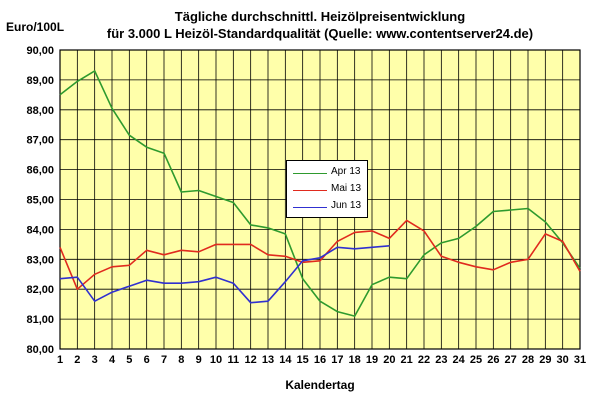 This screenshot has height=400, width=594. I want to click on x-tick-label: 31, so click(580, 360).